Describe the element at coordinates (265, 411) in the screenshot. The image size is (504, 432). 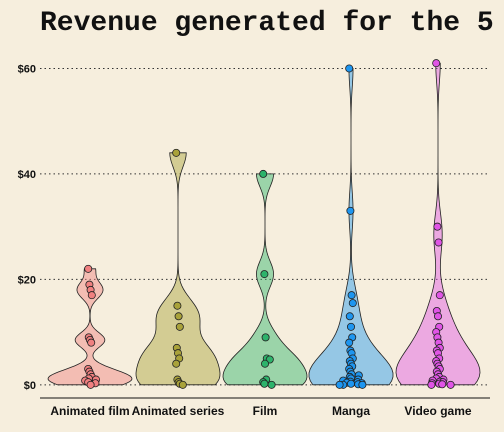
I see `x-tick-label: Film` at that location.